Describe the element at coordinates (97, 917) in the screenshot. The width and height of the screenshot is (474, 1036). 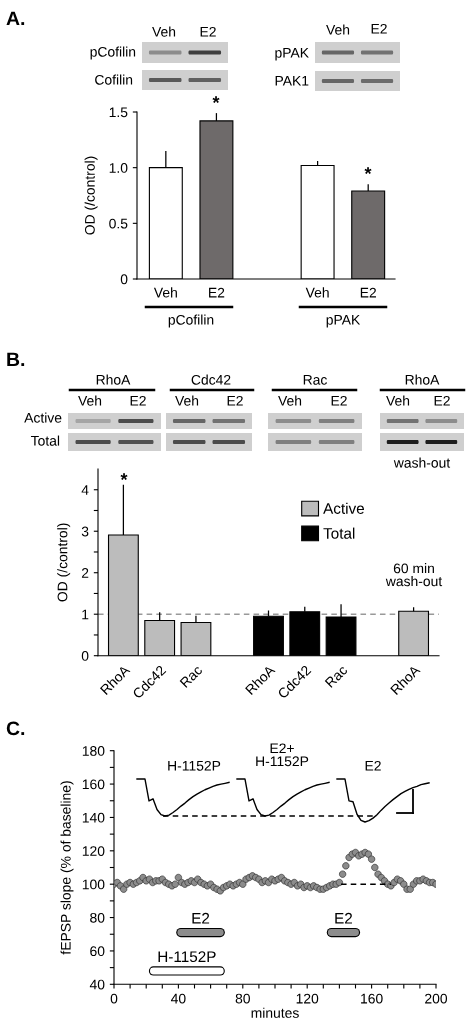
I see `y-tick-label: 80` at that location.